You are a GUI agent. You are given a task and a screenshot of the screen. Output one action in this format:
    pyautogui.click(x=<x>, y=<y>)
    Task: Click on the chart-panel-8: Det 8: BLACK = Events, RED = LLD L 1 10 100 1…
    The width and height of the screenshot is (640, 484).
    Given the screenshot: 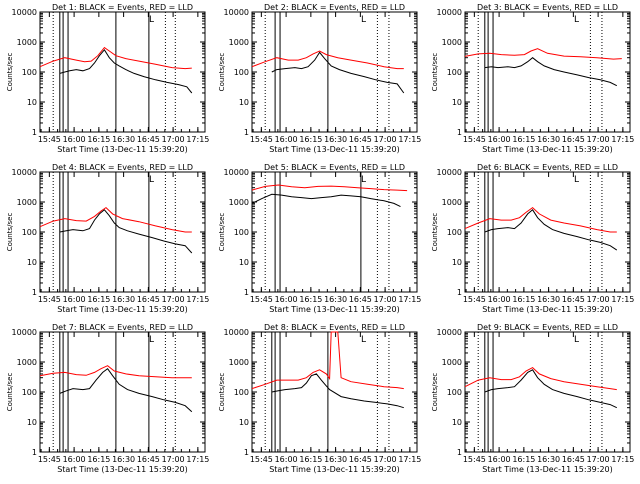 What is the action you would take?
    pyautogui.click(x=319, y=398)
    